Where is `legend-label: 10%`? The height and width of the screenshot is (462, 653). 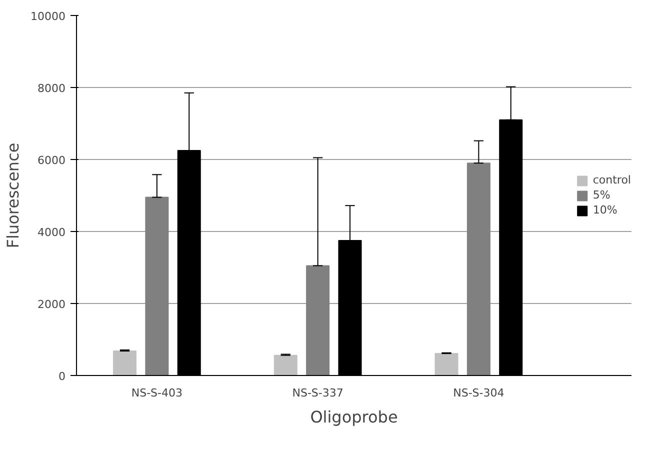
legend-label: 10% is located at coordinates (605, 210).